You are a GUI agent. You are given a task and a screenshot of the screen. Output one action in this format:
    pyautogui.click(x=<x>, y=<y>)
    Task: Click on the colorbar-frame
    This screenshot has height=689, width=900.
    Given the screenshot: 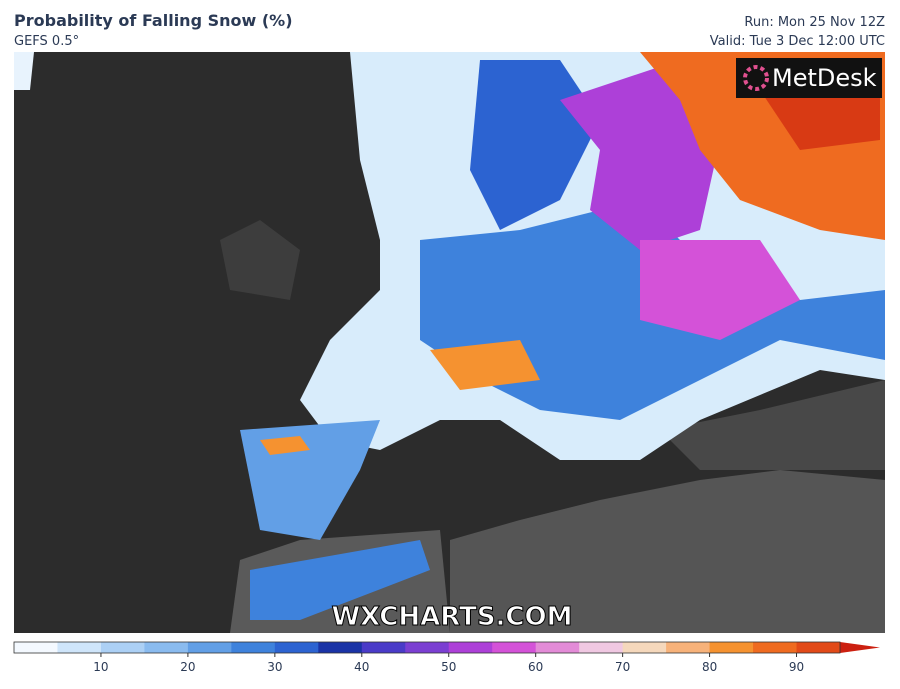 What is the action you would take?
    pyautogui.click(x=427, y=647)
    